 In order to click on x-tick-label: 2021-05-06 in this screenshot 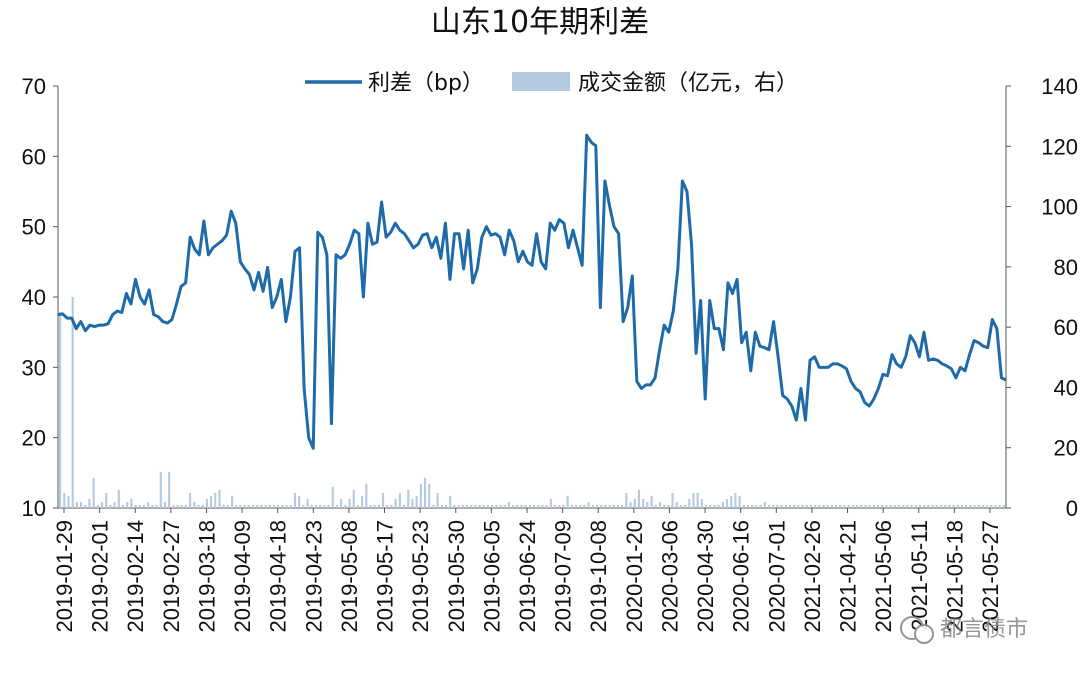, I will do `click(883, 576)`.